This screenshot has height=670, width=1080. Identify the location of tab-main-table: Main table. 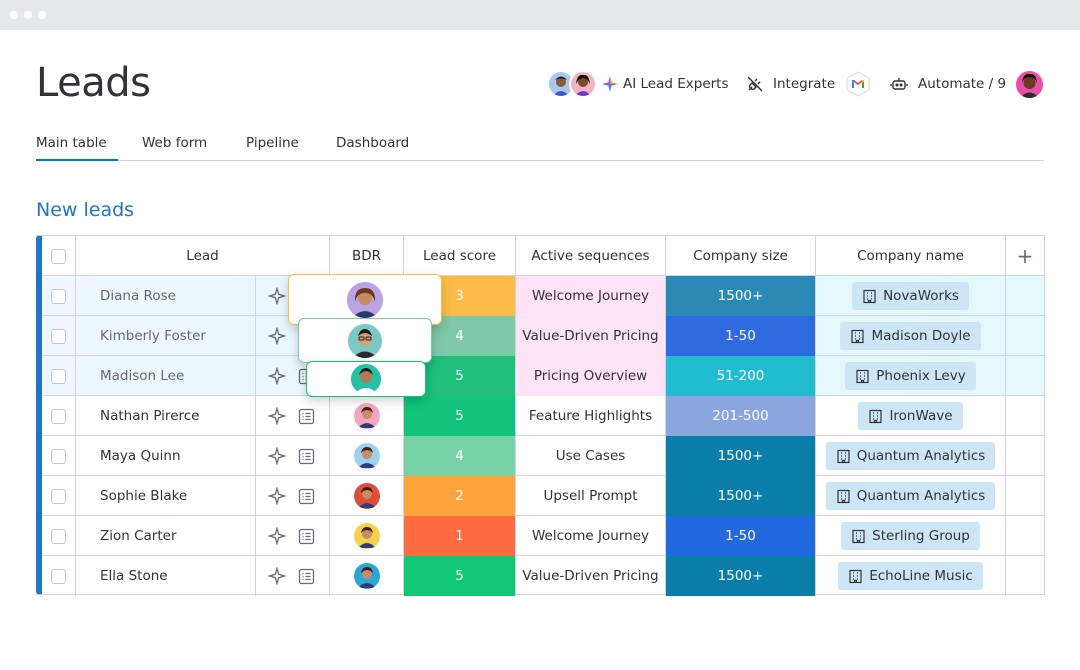
(77, 148).